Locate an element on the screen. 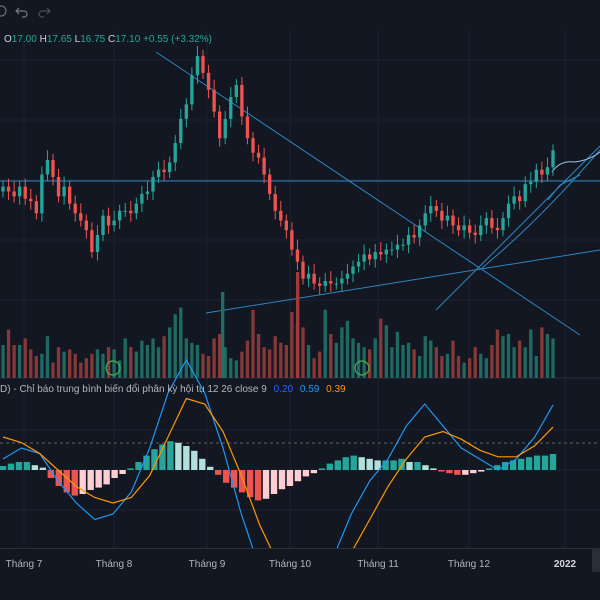 The height and width of the screenshot is (600, 600). undo-icon is located at coordinates (22, 13).